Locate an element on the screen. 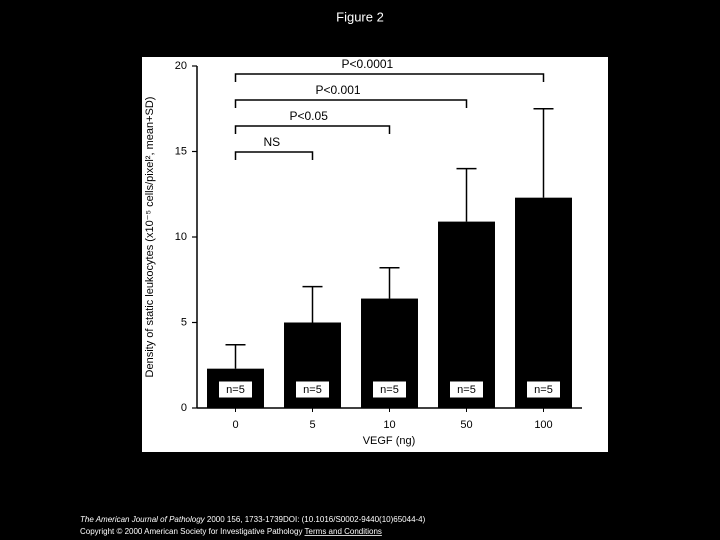  x-tick-label: 0 is located at coordinates (235, 425).